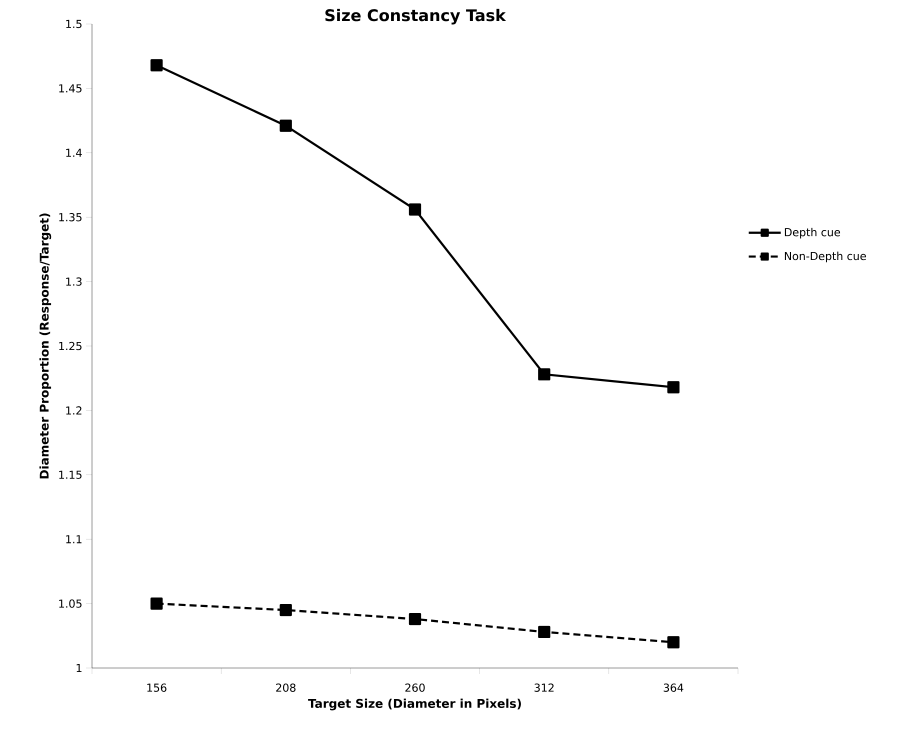 The image size is (911, 735). Describe the element at coordinates (156, 688) in the screenshot. I see `x-tick-label: 156` at that location.